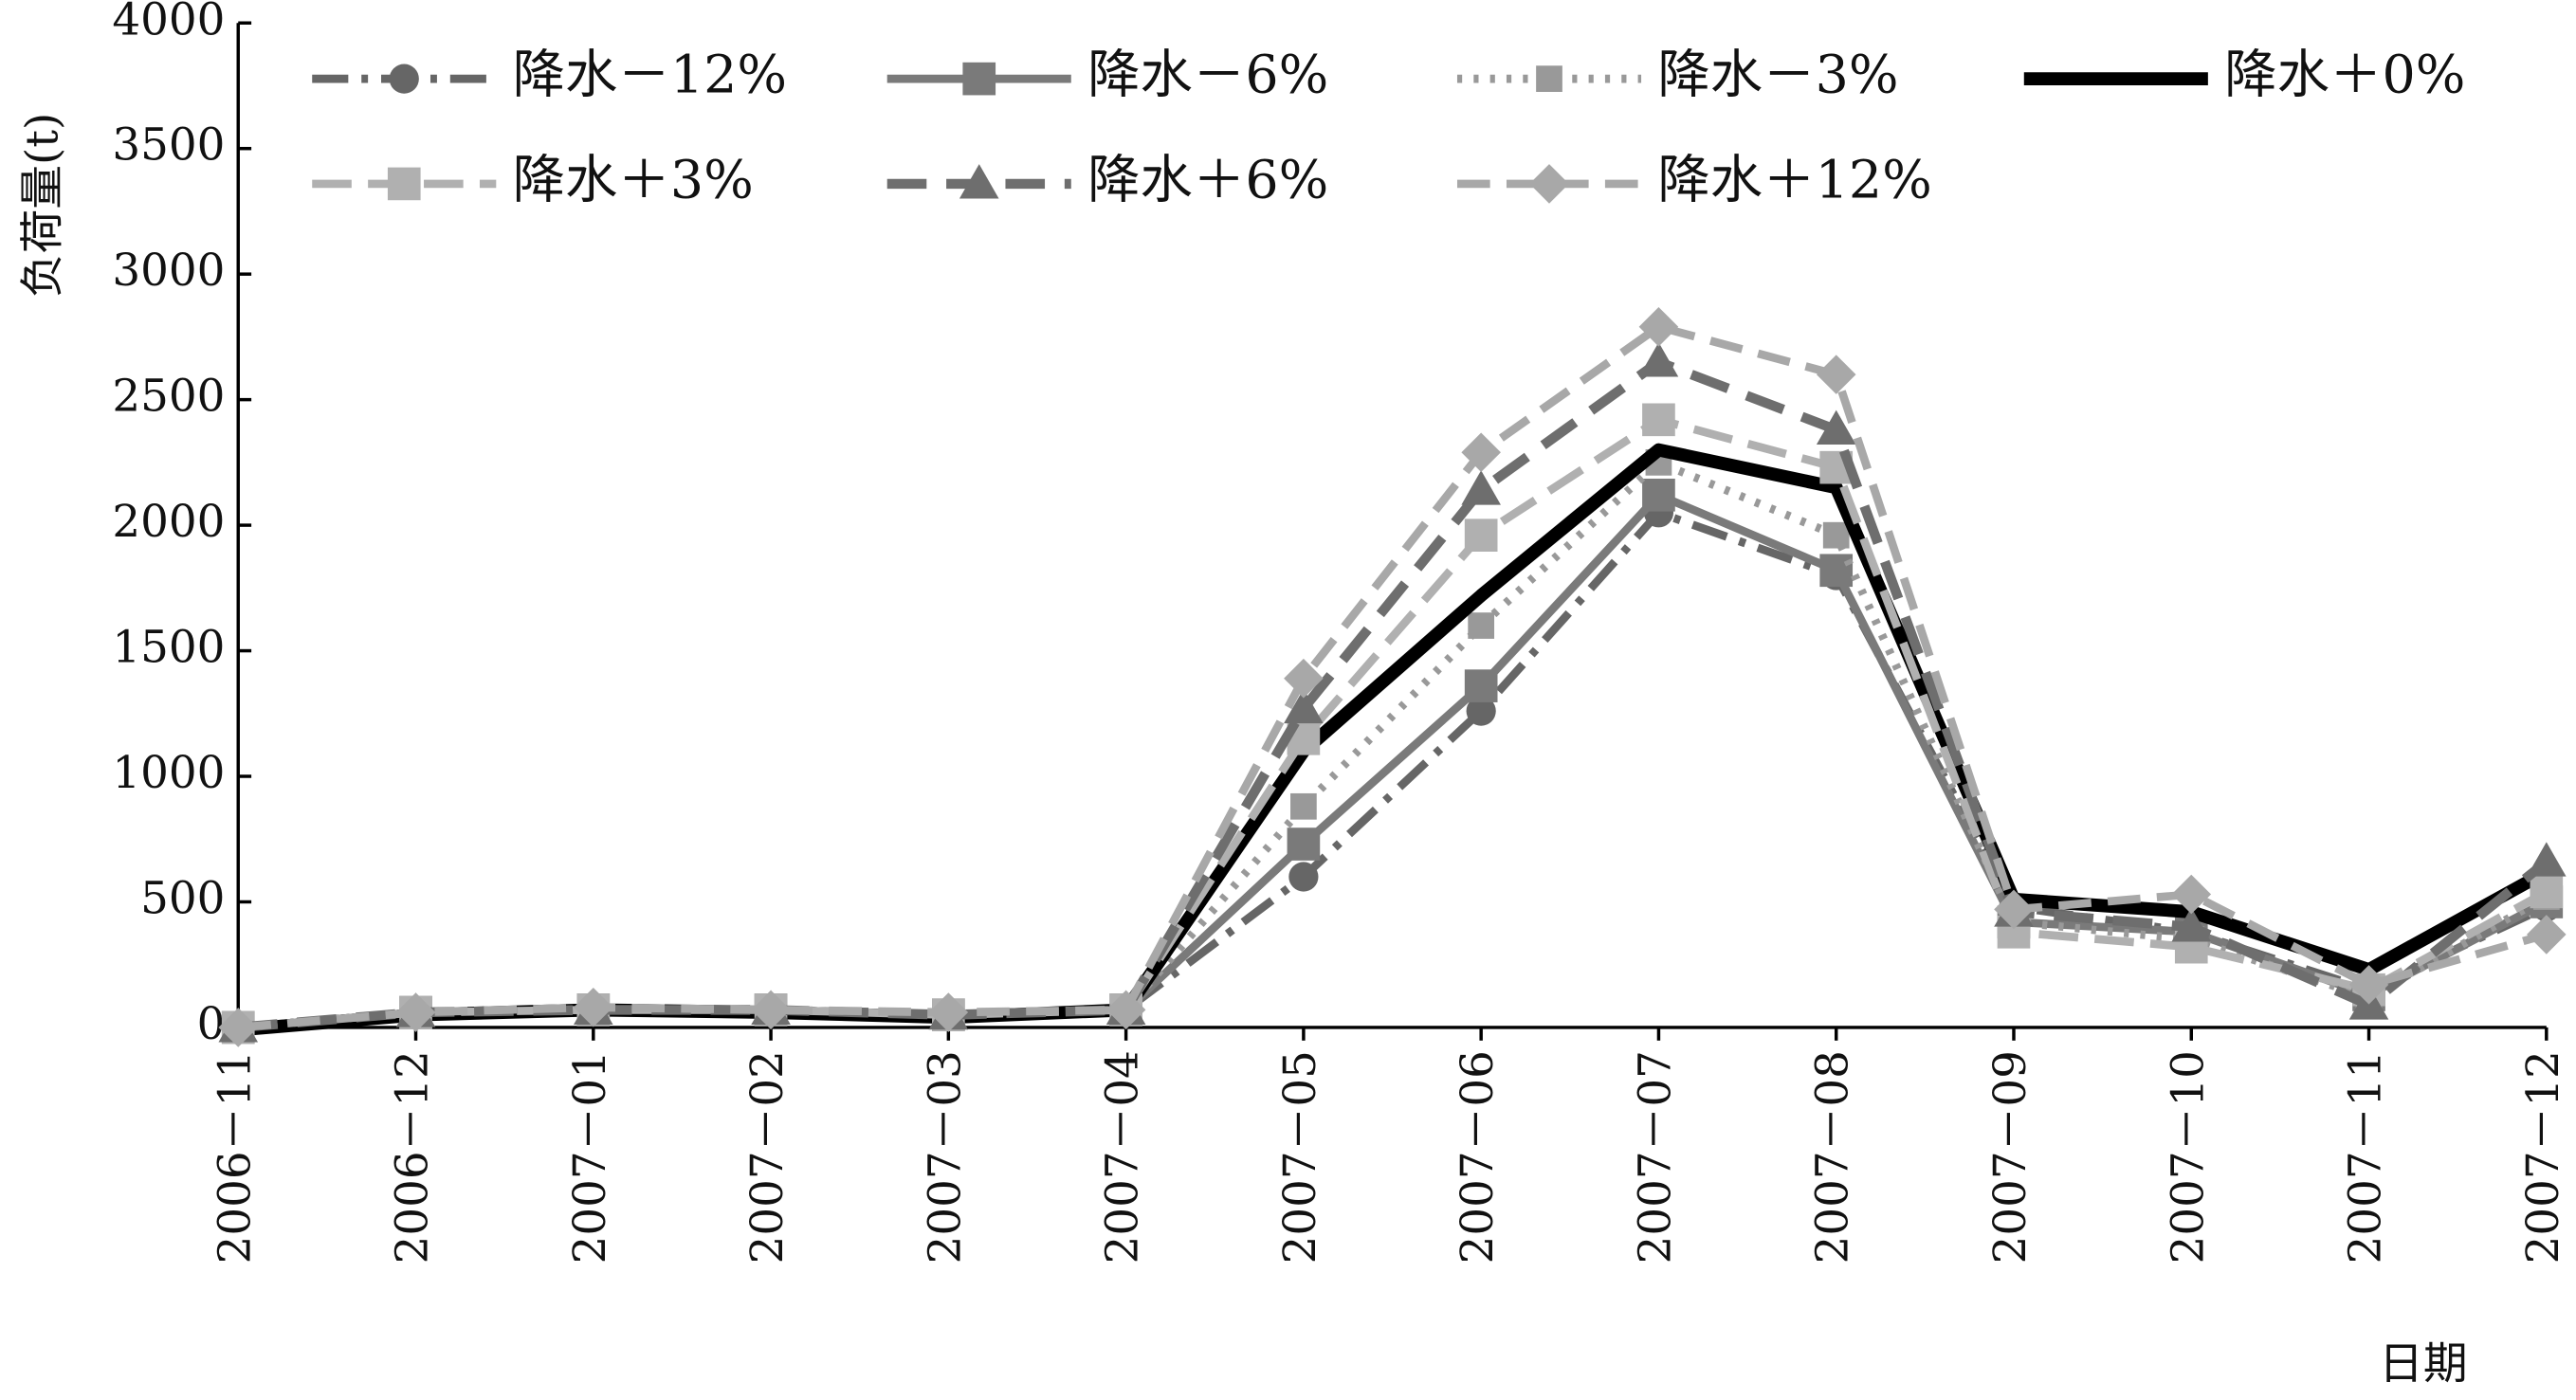  I want to click on y-tick-label: 2000, so click(168, 522).